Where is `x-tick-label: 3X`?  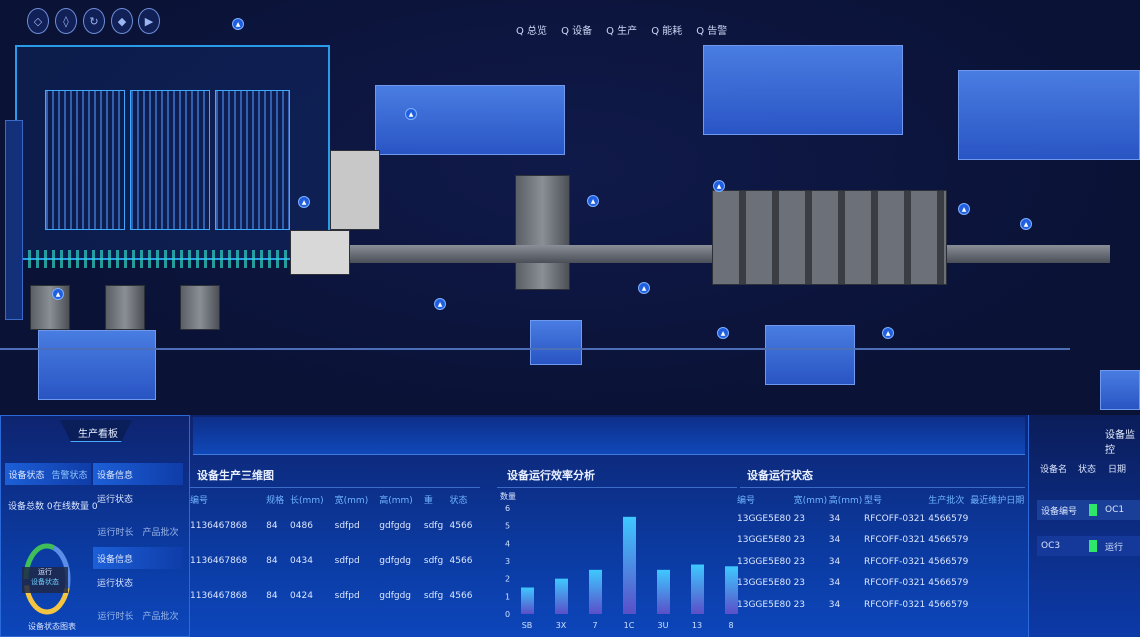
x-tick-label: 3X is located at coordinates (561, 625).